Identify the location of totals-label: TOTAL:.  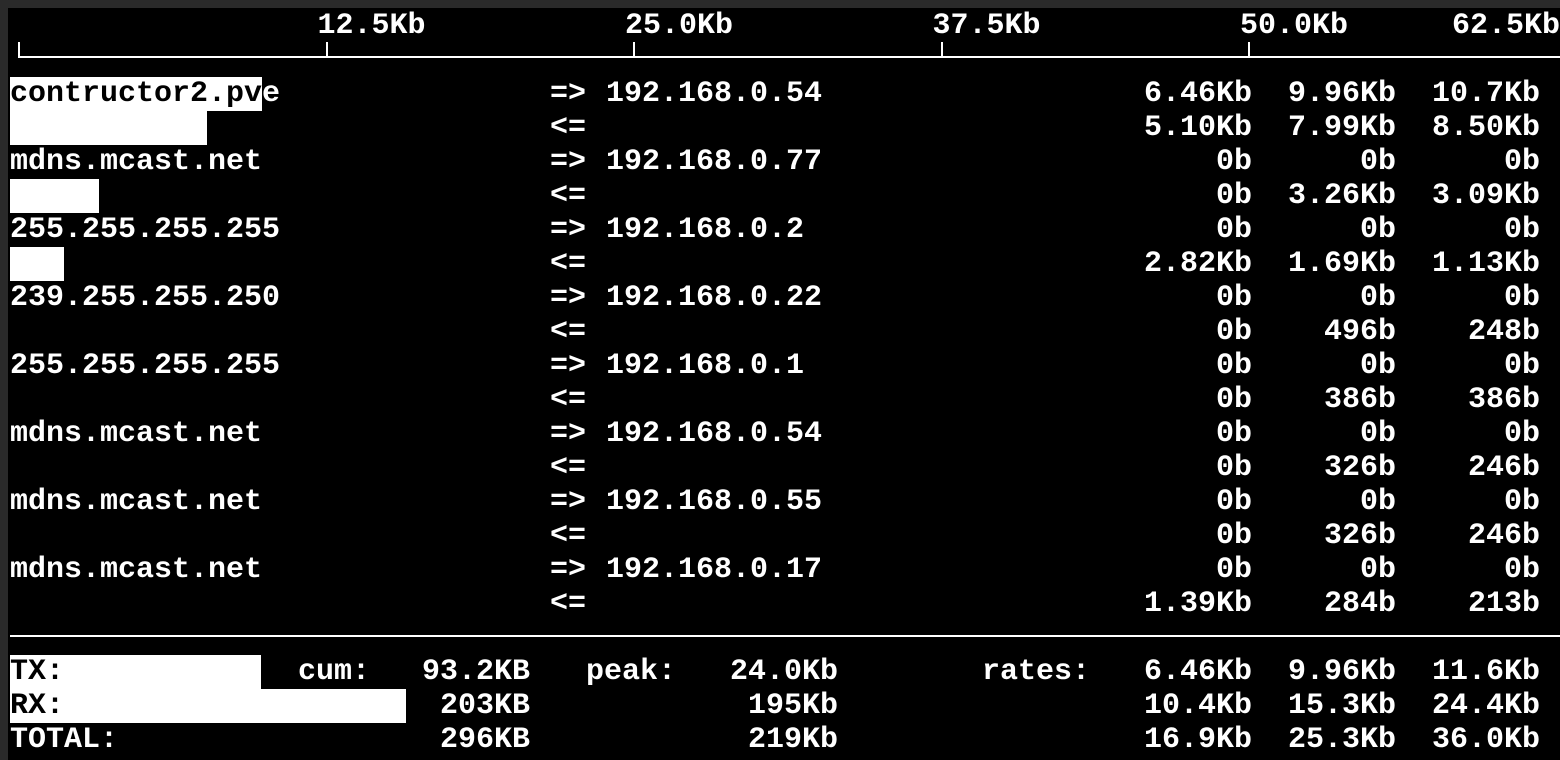
(64, 740).